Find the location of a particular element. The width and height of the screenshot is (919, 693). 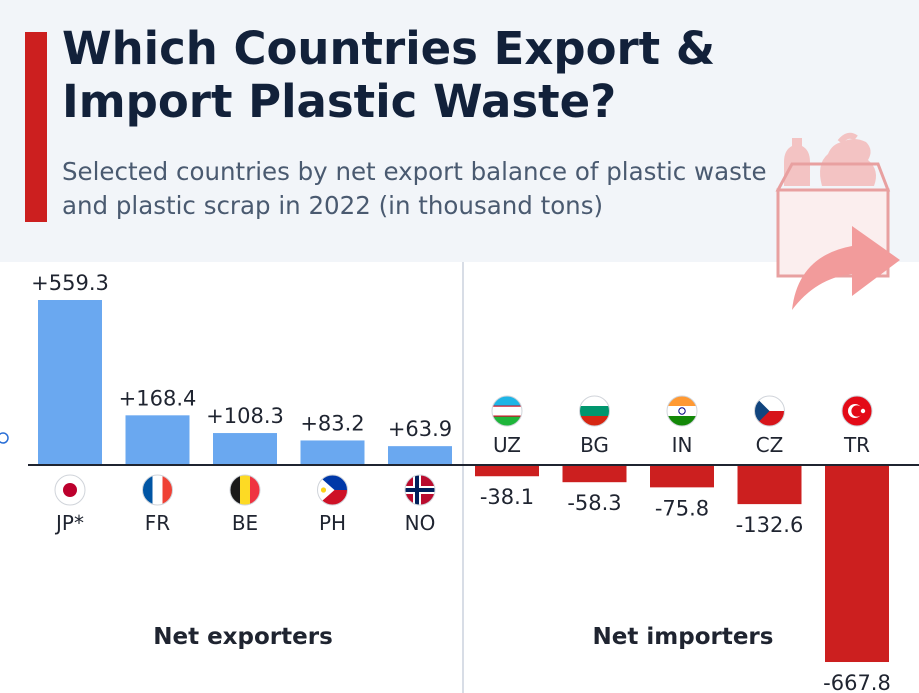

bar-uz is located at coordinates (507, 471).